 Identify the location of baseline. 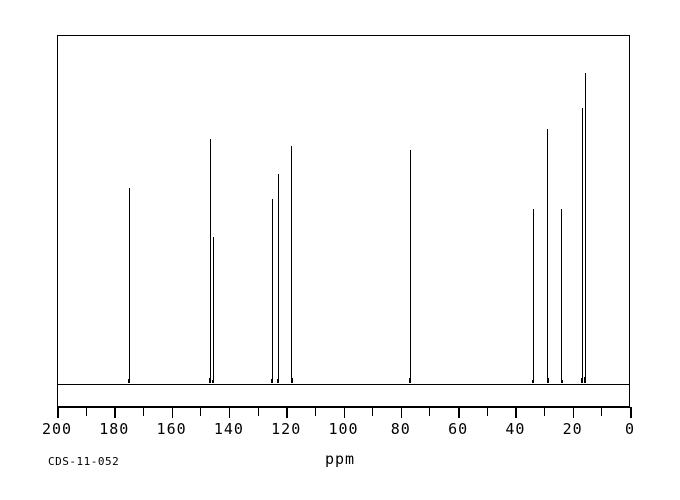
(343, 384).